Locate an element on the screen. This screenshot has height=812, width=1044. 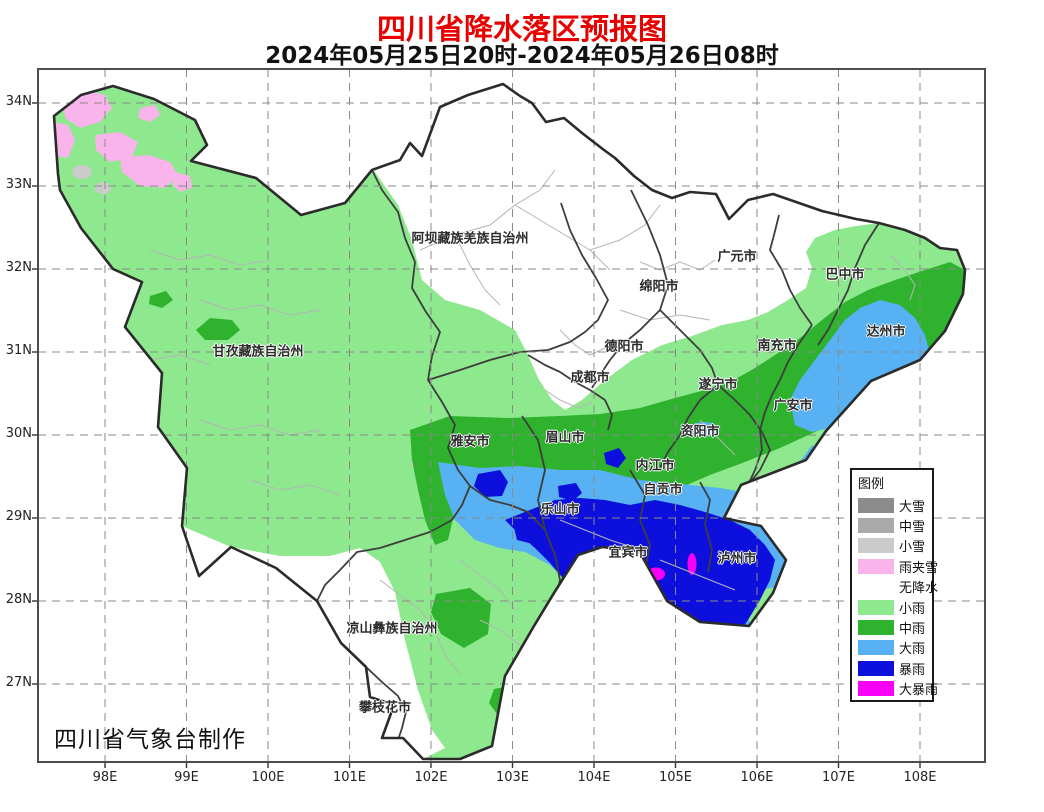
city-label: 绵阳市 is located at coordinates (659, 287).